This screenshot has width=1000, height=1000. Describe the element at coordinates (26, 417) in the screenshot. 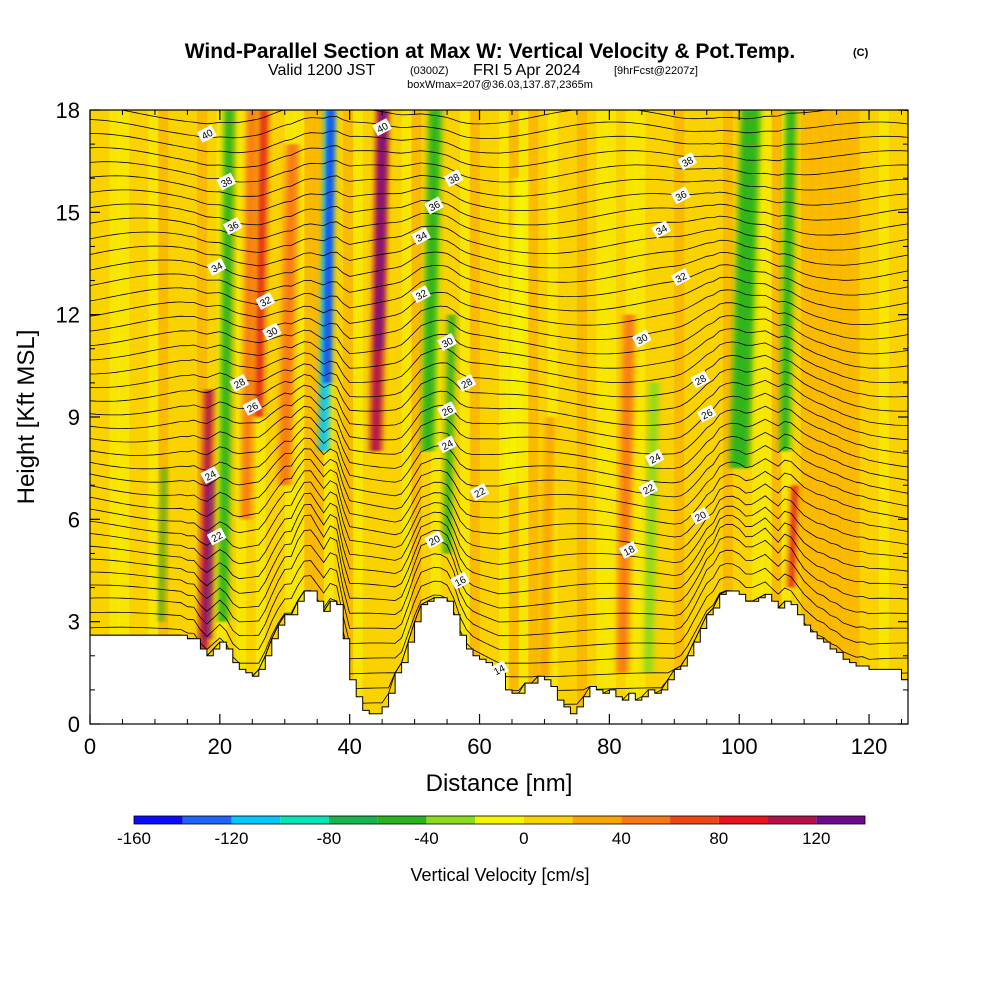

I see `y-axis-label: Height [Kft MSL]` at that location.